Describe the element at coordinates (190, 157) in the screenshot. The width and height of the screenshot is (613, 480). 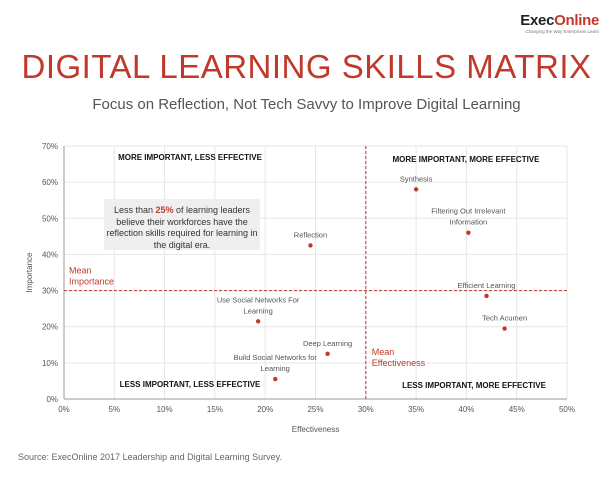
I see `quadrant-label-top-left: MORE IMPORTANT, LESS EFFECTIVE` at that location.